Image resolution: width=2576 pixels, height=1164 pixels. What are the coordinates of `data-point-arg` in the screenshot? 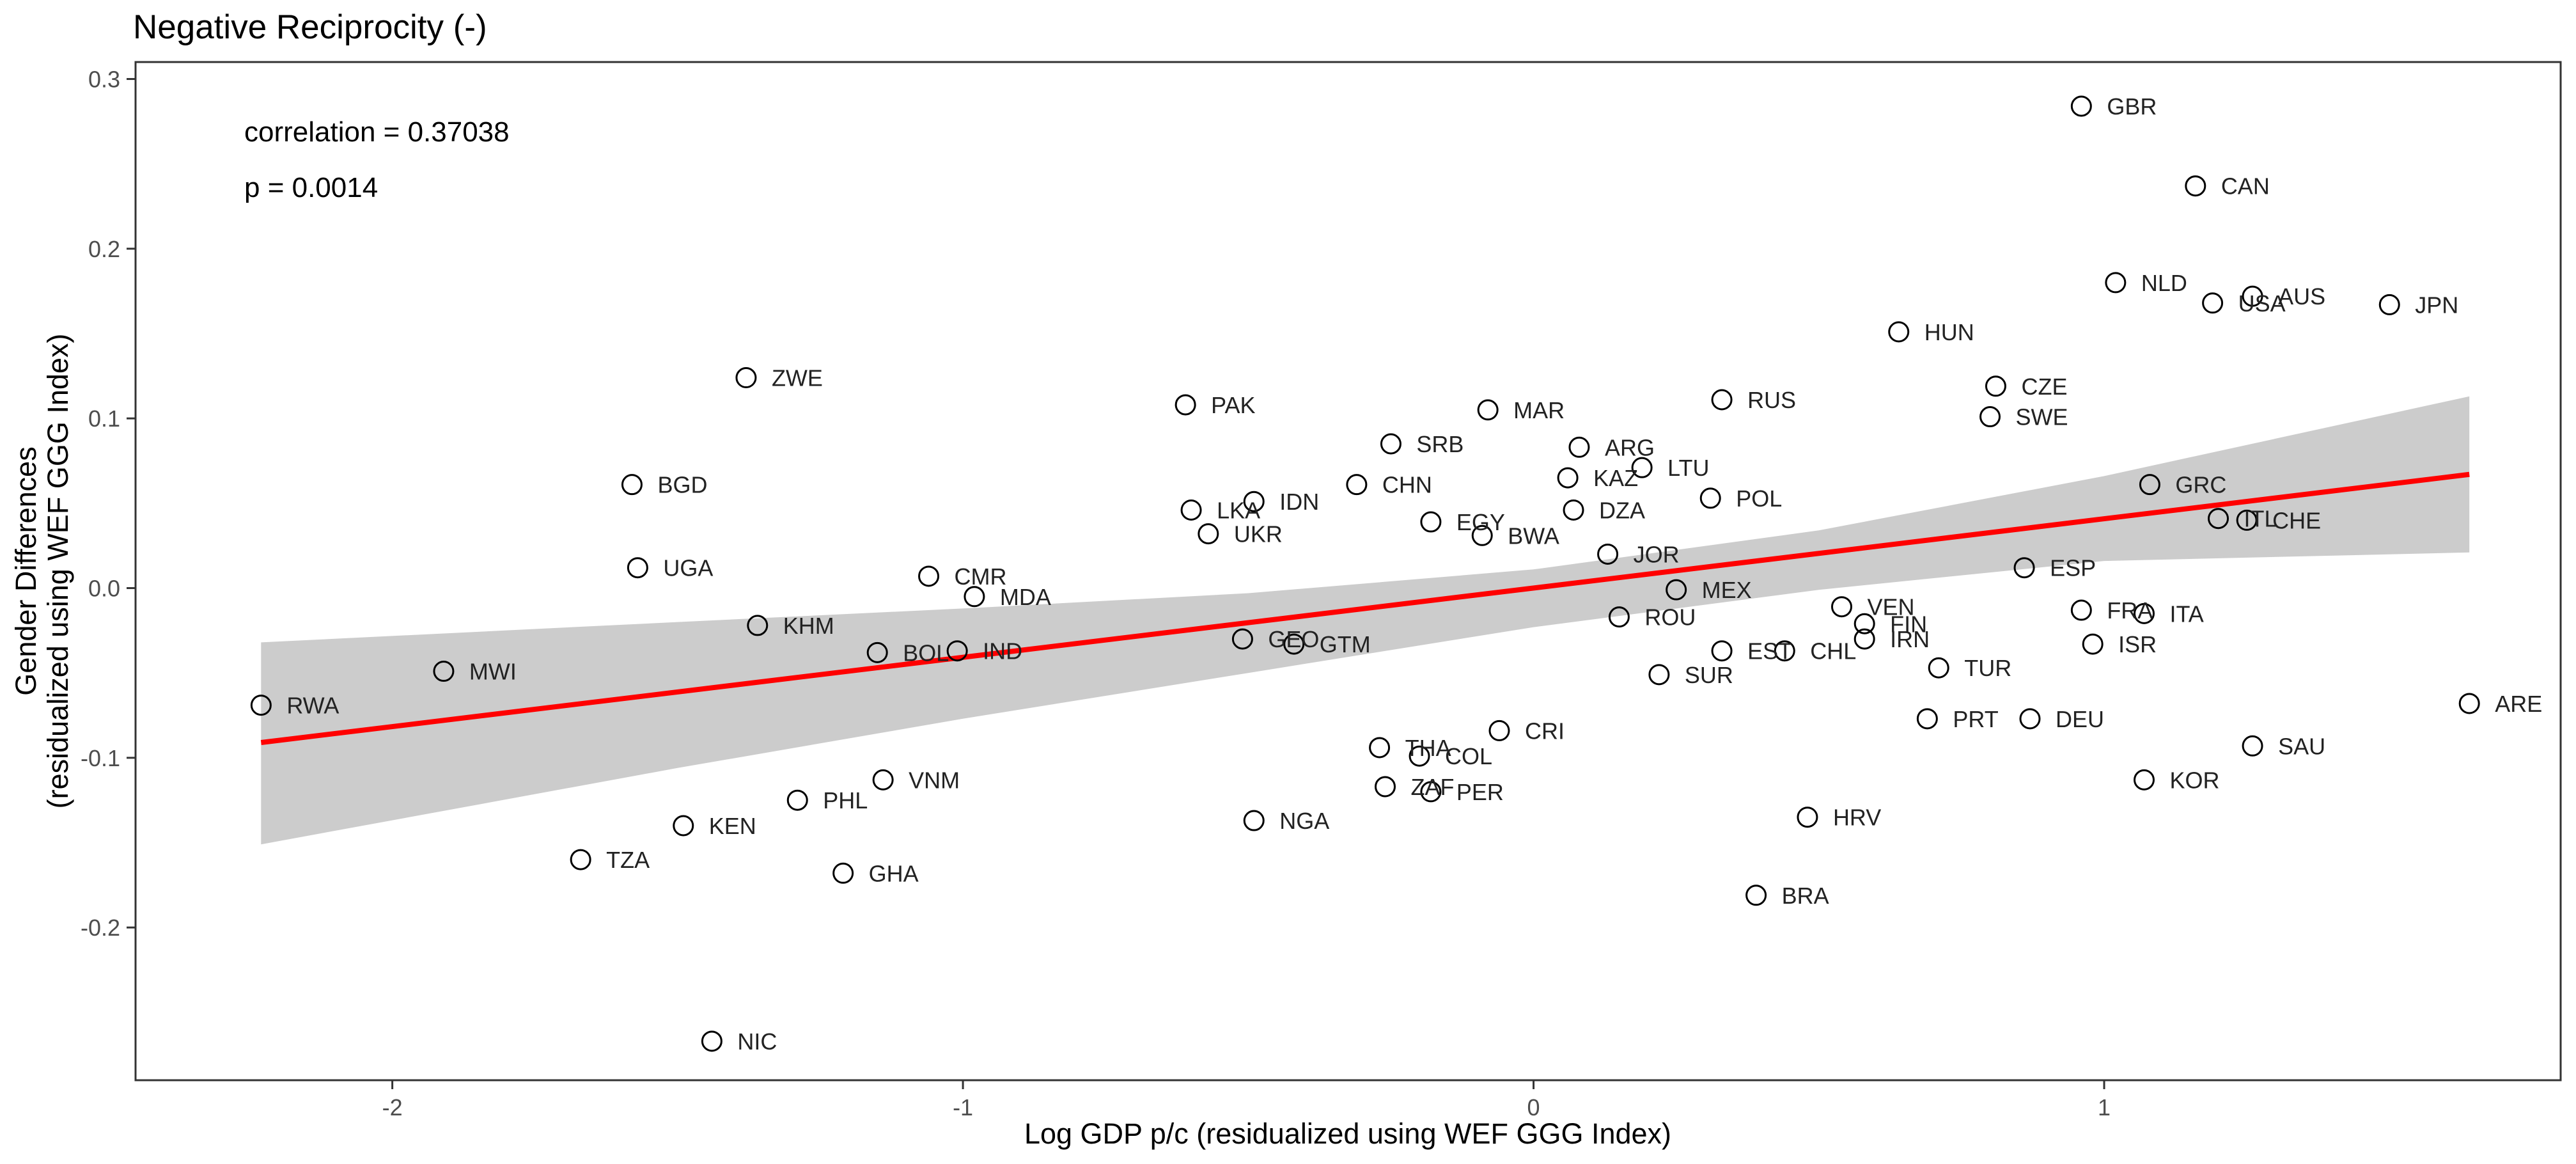 It's located at (1579, 447).